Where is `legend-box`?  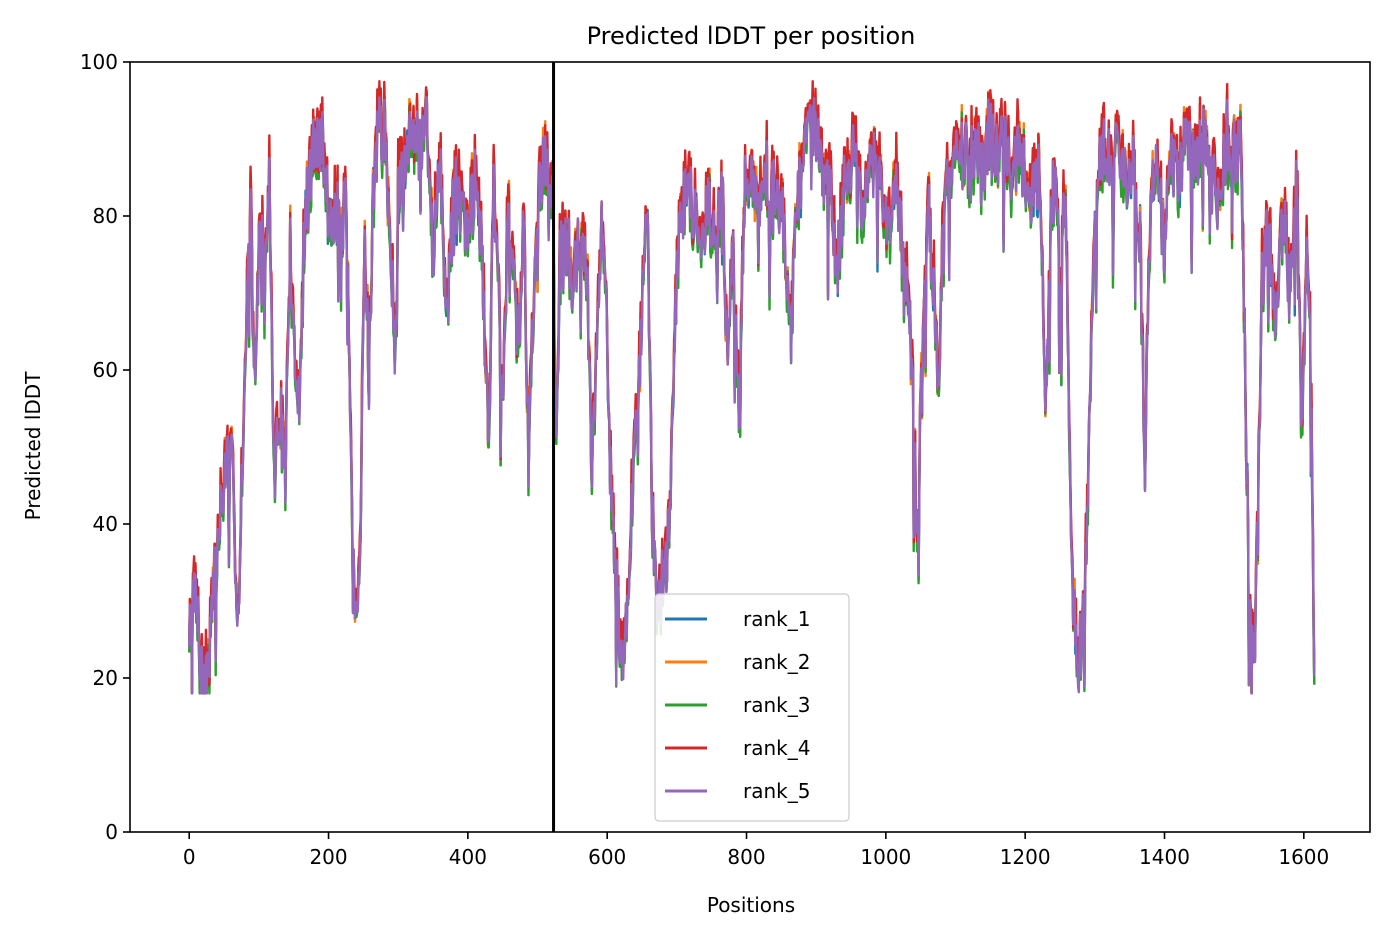
legend-box is located at coordinates (752, 707).